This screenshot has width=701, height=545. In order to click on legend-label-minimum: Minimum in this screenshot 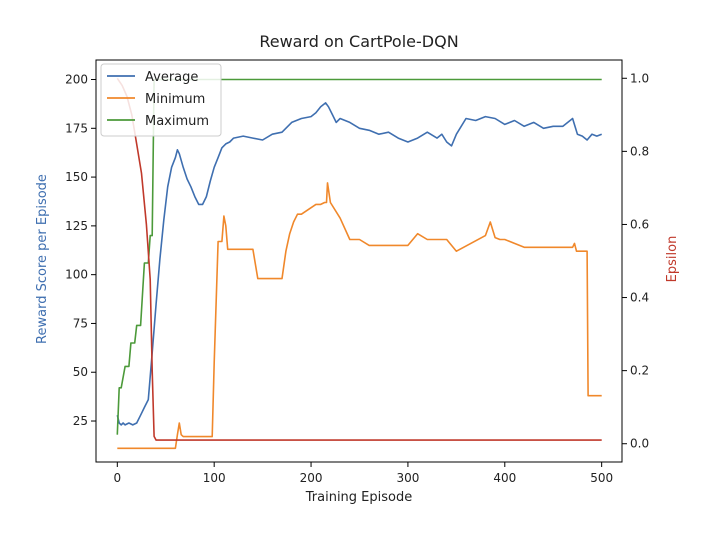, I will do `click(175, 99)`.